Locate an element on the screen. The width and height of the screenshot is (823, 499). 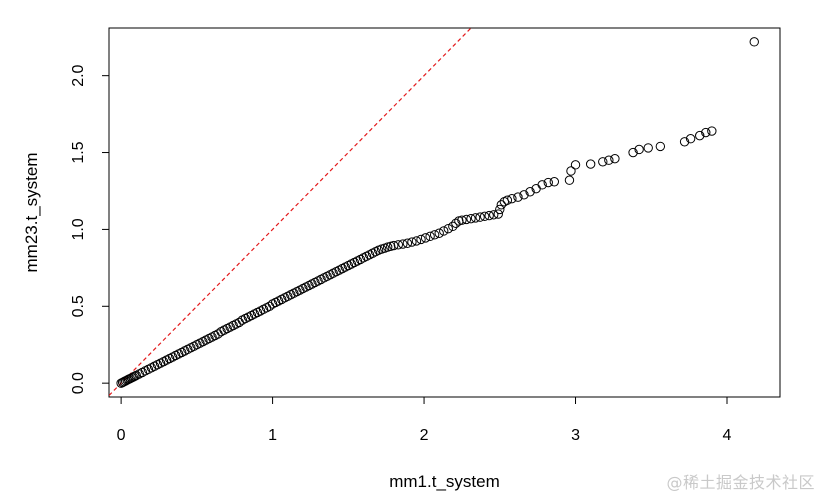
x-tick-label: 1 is located at coordinates (272, 435).